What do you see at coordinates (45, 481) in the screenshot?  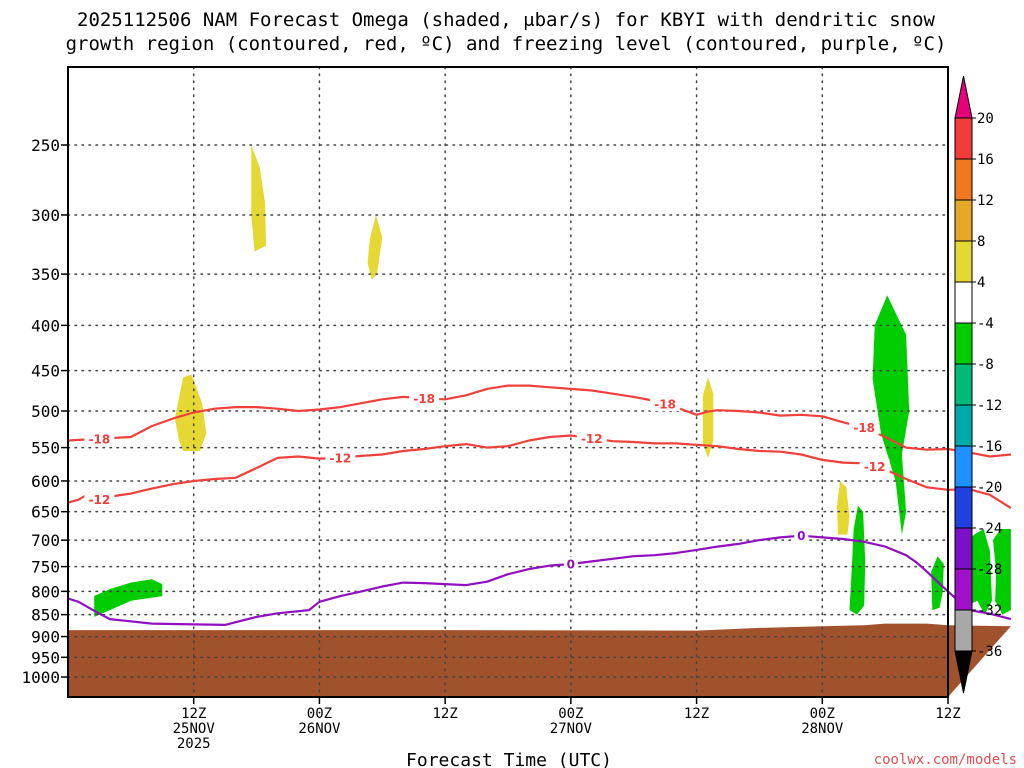 I see `y-tick-label-600: 600` at bounding box center [45, 481].